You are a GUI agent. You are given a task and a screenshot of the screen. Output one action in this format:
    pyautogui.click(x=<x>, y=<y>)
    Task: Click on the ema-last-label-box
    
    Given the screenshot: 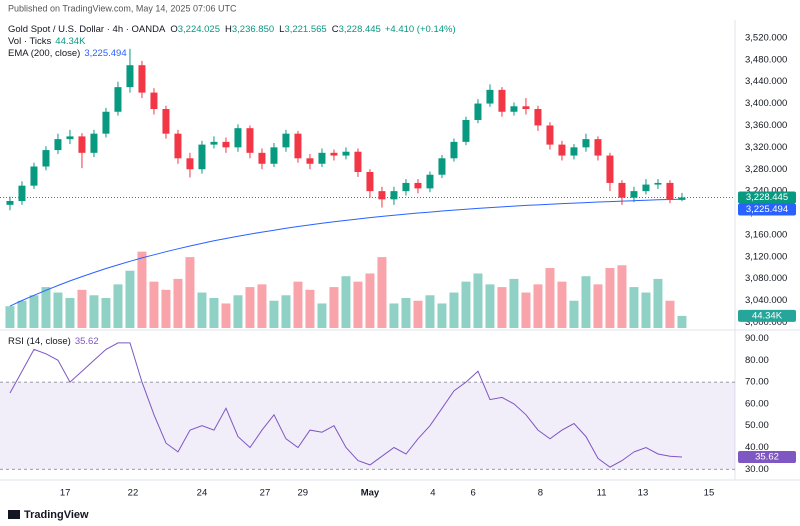 What is the action you would take?
    pyautogui.click(x=767, y=209)
    